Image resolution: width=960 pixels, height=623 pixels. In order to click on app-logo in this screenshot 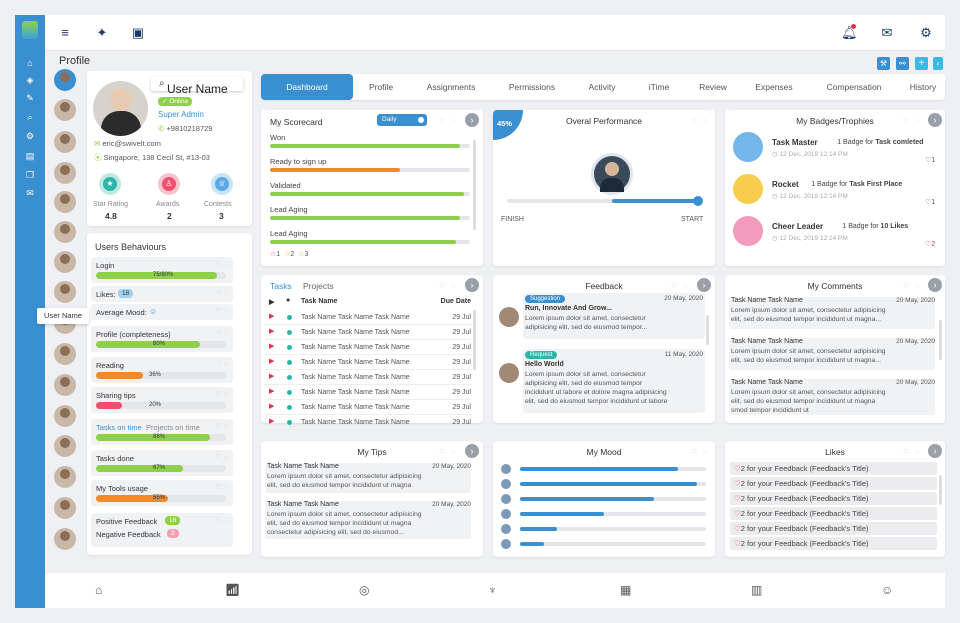, I will do `click(30, 30)`.